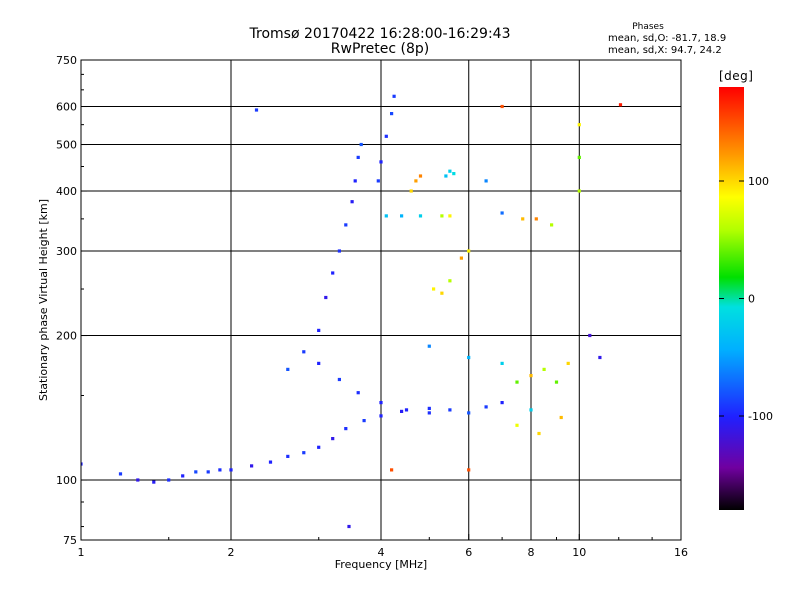 The width and height of the screenshot is (800, 600). Describe the element at coordinates (381, 552) in the screenshot. I see `x-tick-label: 4` at that location.